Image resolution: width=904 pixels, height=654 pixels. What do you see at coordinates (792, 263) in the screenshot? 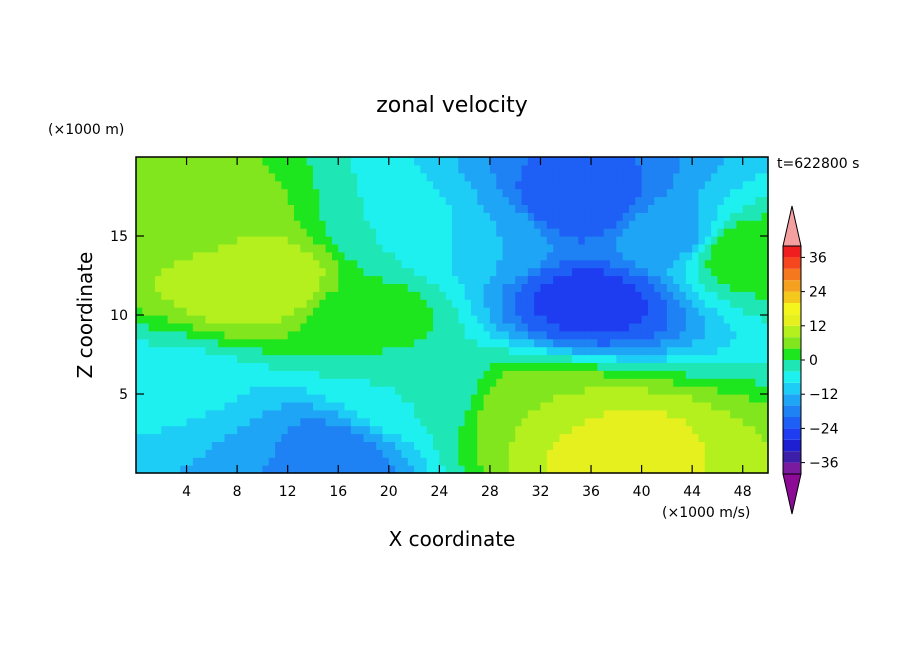
I see `colorbar-segment` at bounding box center [792, 263].